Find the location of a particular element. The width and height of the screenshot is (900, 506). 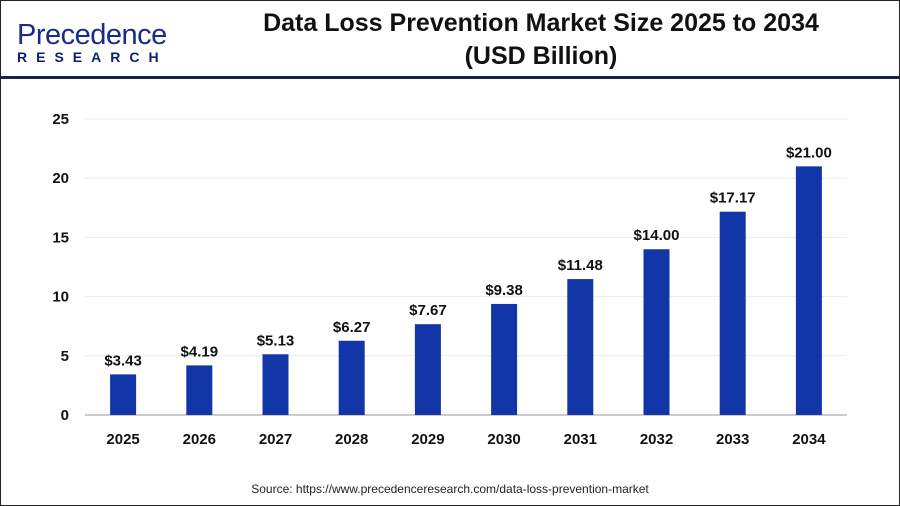

data-label: $21.00 is located at coordinates (809, 152).